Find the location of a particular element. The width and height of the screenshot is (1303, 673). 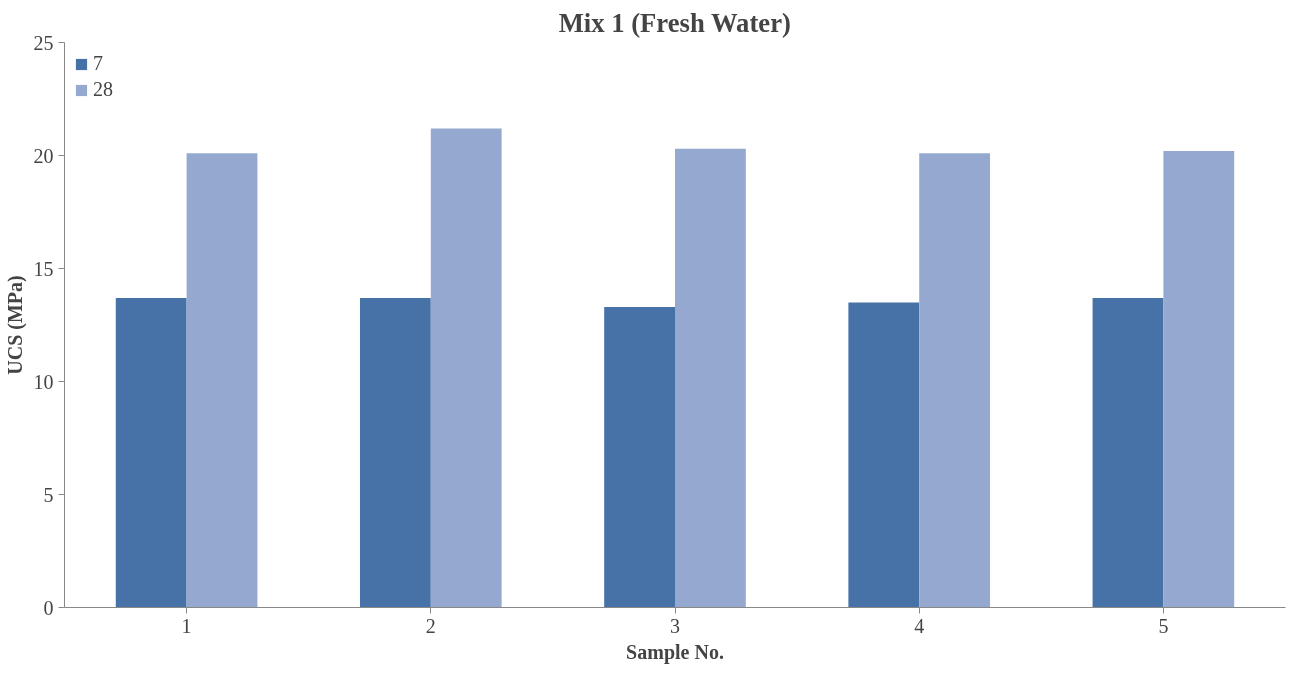

x-tick-label: 4 is located at coordinates (919, 625).